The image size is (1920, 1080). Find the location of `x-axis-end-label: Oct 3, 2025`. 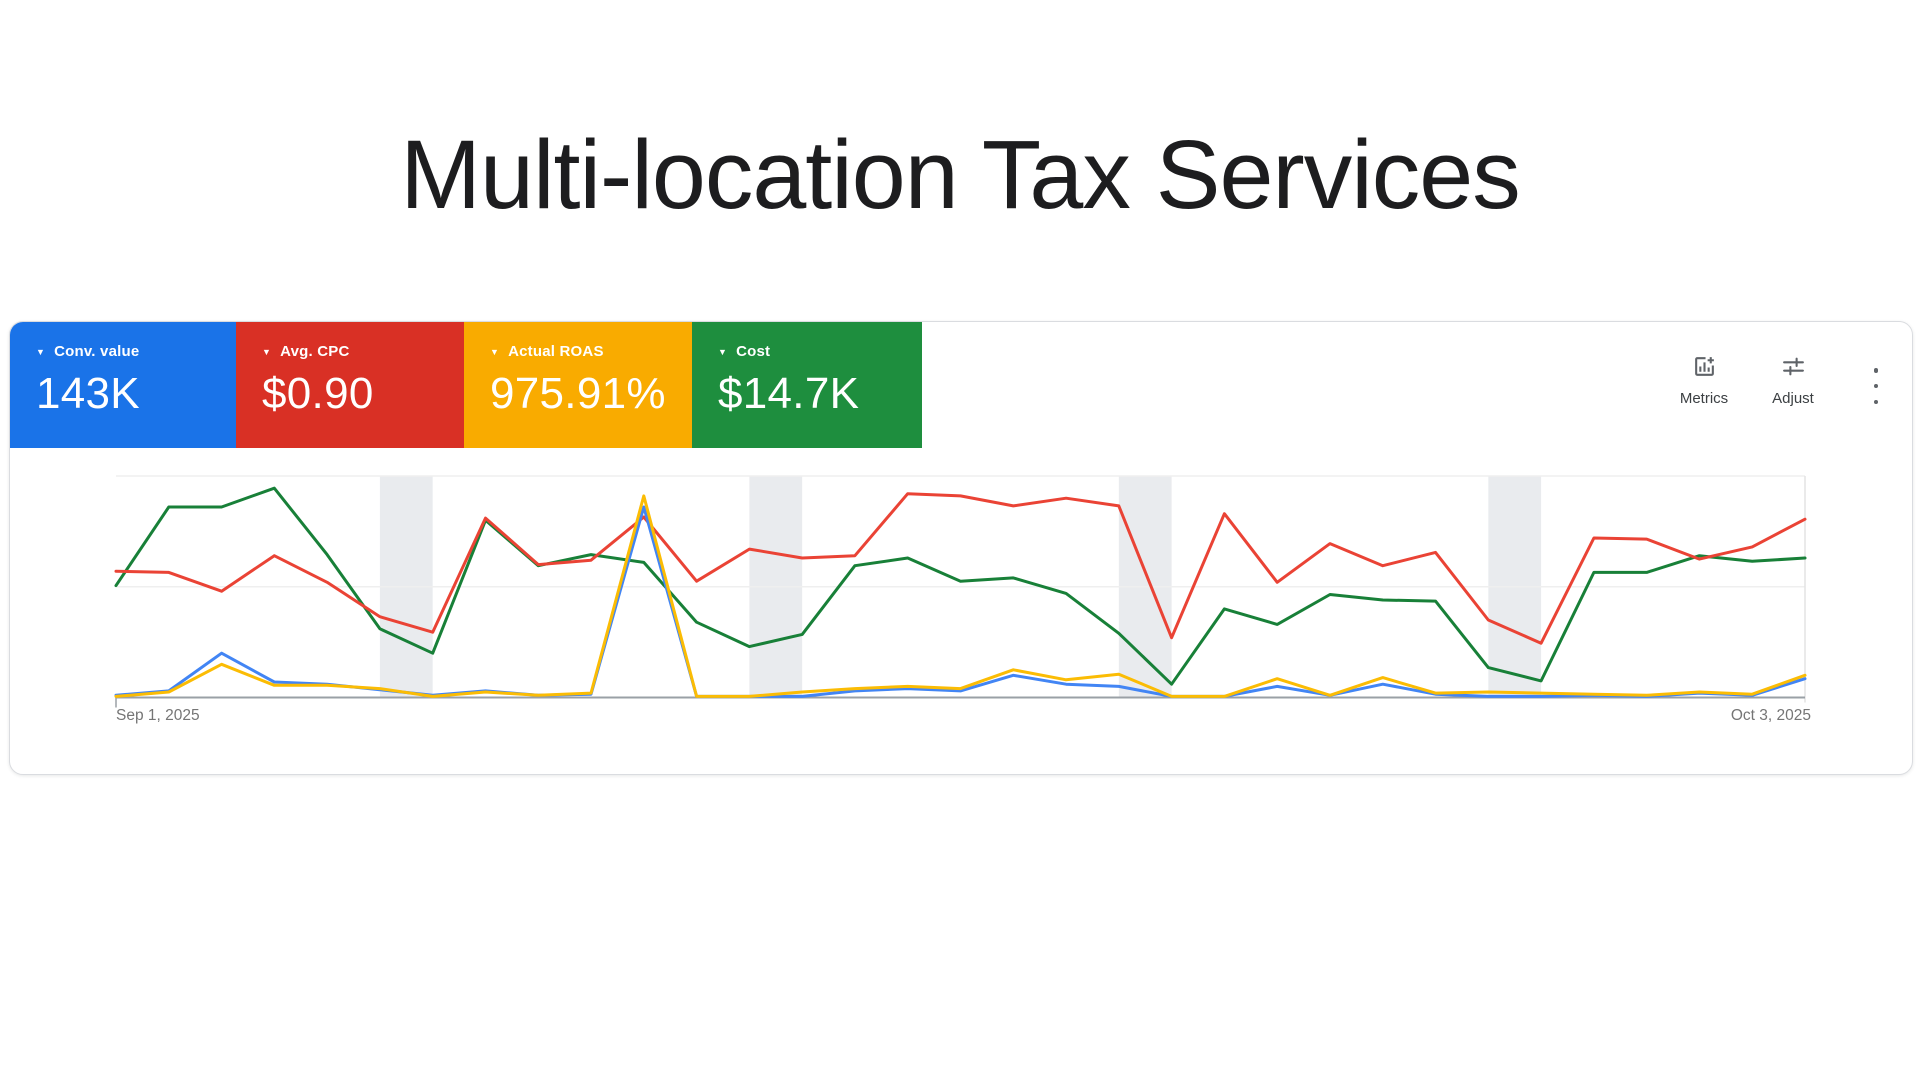

x-axis-end-label: Oct 3, 2025 is located at coordinates (1771, 715).